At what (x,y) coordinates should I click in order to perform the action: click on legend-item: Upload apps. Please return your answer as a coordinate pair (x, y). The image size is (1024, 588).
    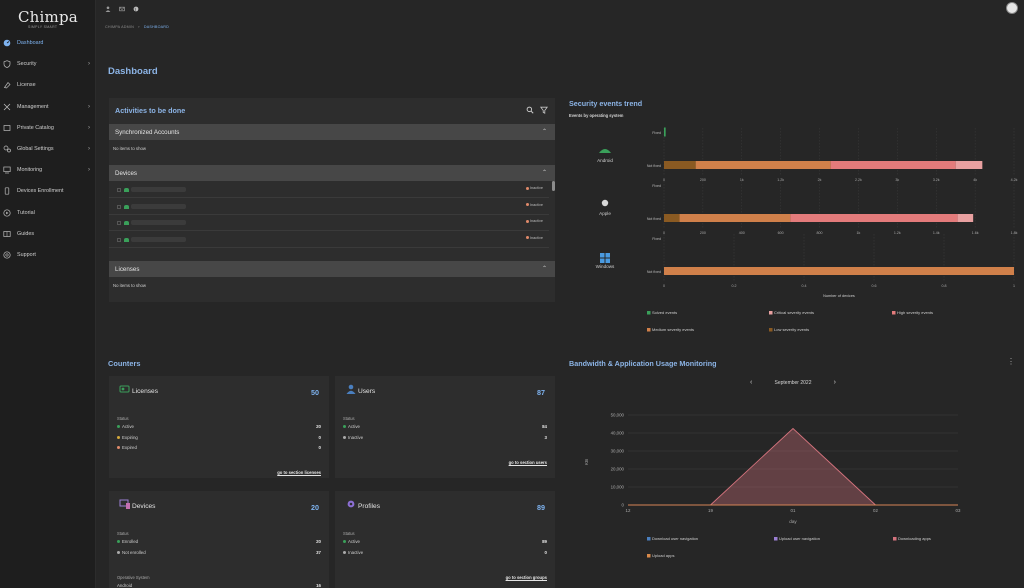
    Looking at the image, I should click on (663, 555).